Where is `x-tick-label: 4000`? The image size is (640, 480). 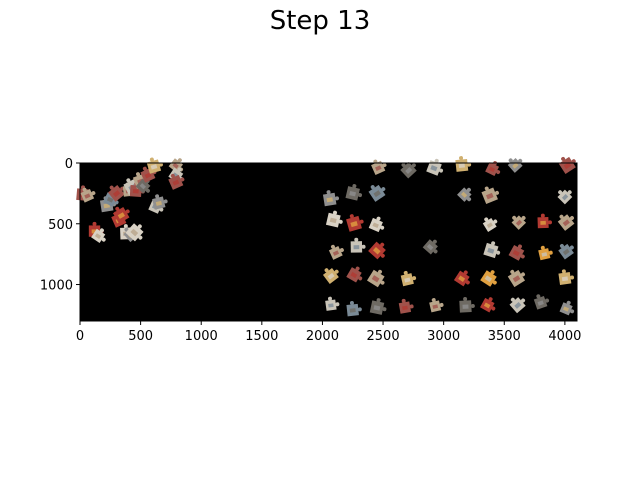
x-tick-label: 4000 is located at coordinates (564, 336).